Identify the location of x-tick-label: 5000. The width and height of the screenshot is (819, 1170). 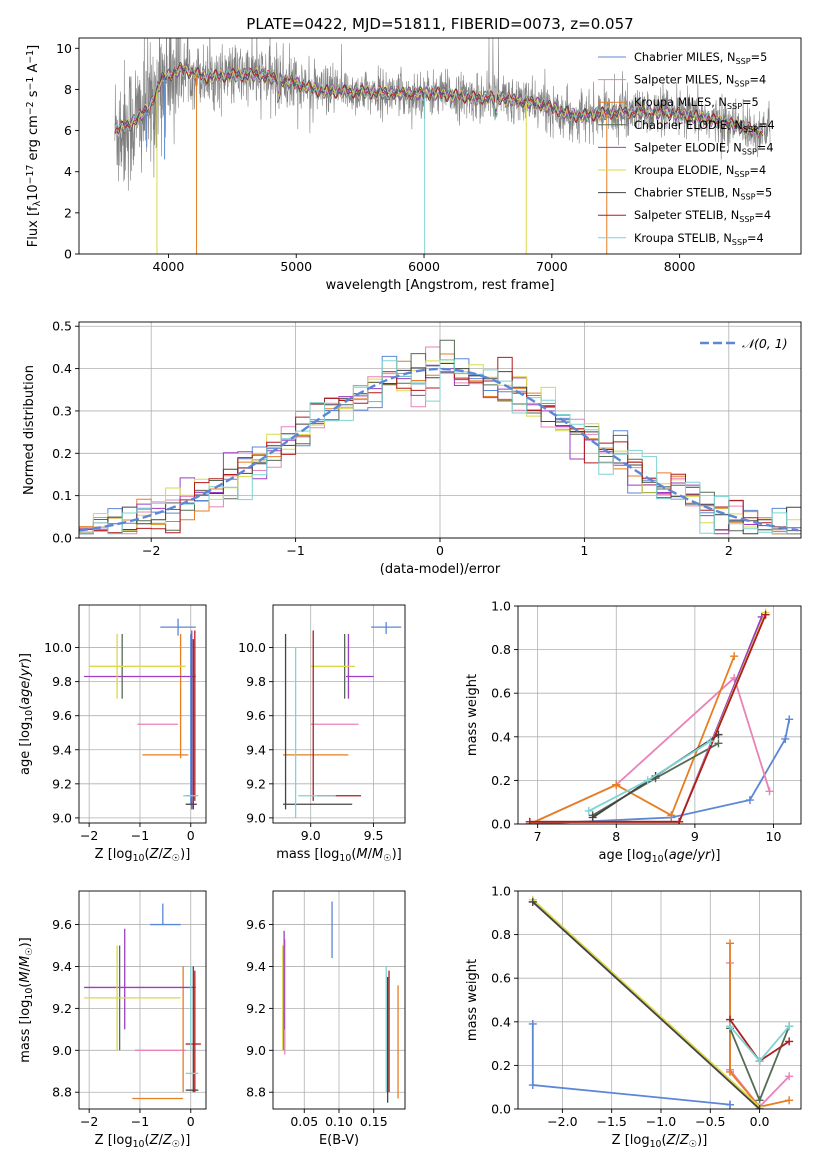
(296, 266).